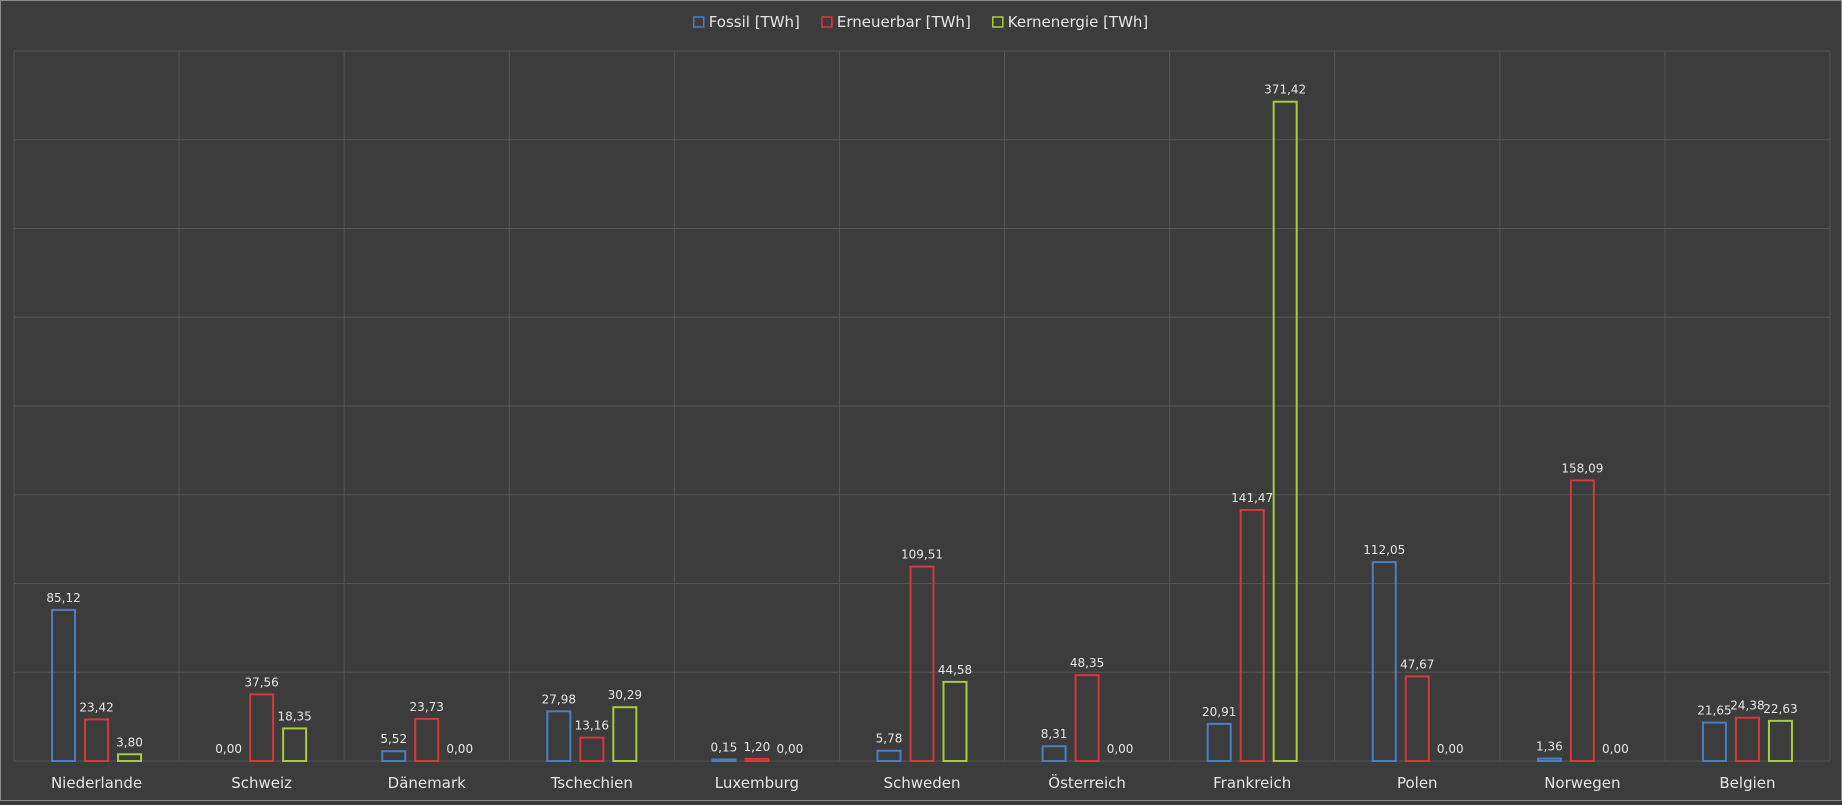  What do you see at coordinates (1747, 783) in the screenshot?
I see `category-label: Belgien` at bounding box center [1747, 783].